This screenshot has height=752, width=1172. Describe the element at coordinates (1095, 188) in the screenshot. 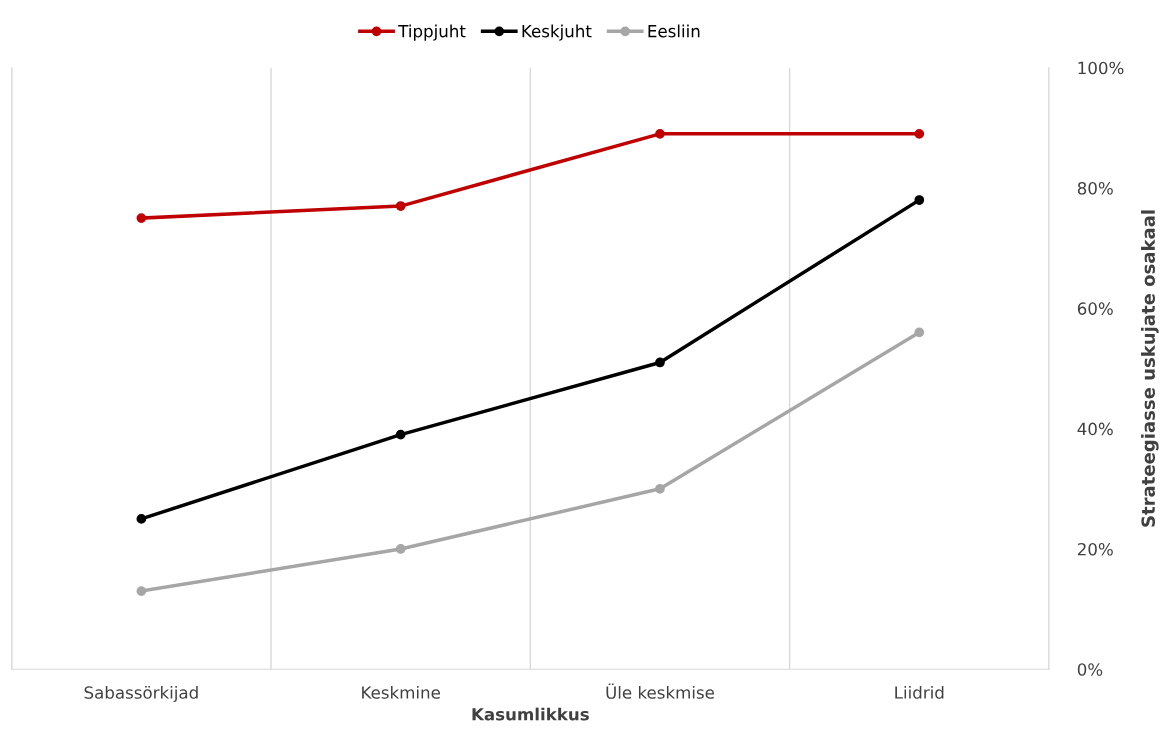

I see `y-tick-label: 80%` at that location.